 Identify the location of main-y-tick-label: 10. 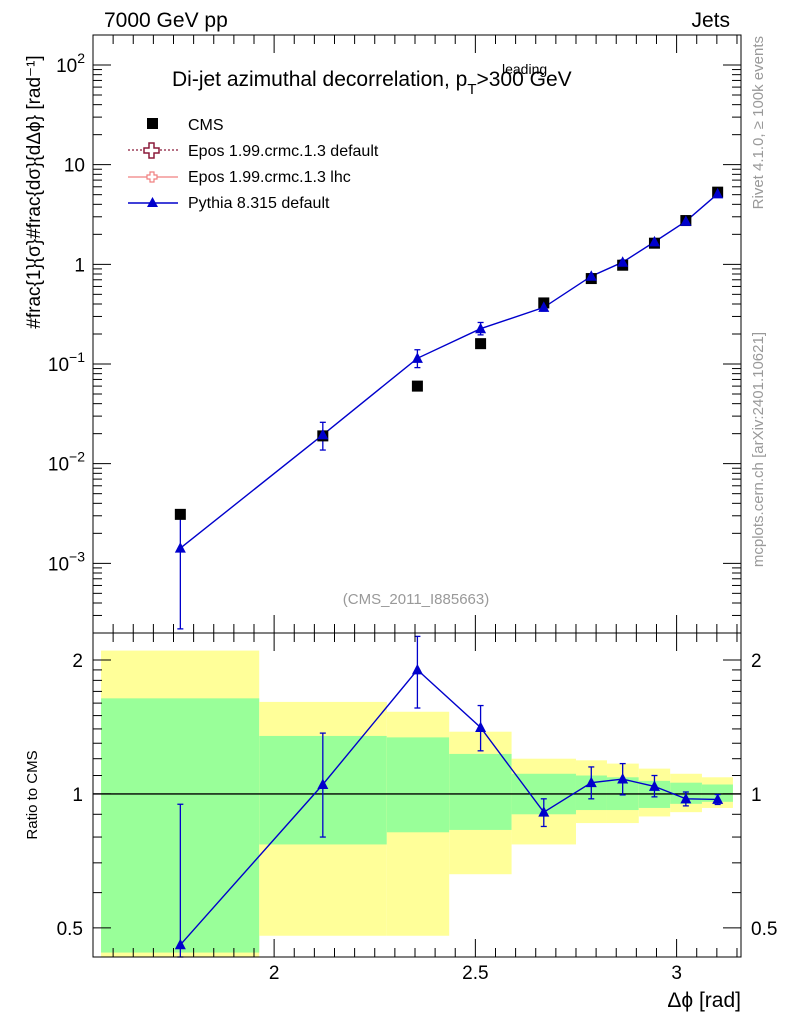
(74, 166).